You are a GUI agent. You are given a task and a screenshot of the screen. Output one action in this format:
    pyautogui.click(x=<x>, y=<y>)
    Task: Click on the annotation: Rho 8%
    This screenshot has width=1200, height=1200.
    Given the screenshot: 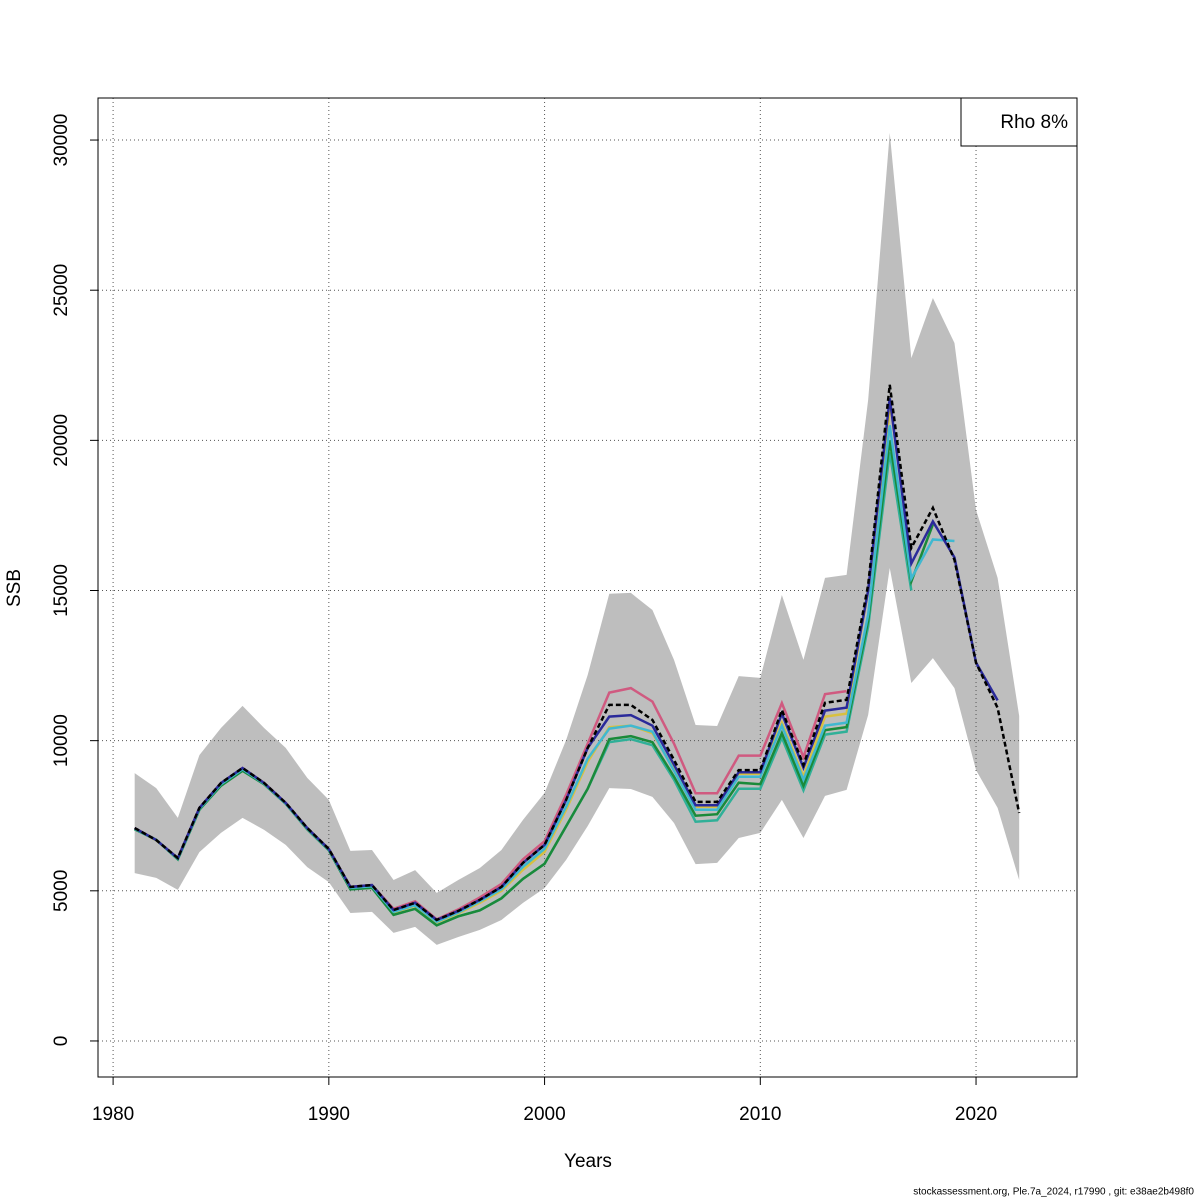 What is the action you would take?
    pyautogui.click(x=1034, y=122)
    